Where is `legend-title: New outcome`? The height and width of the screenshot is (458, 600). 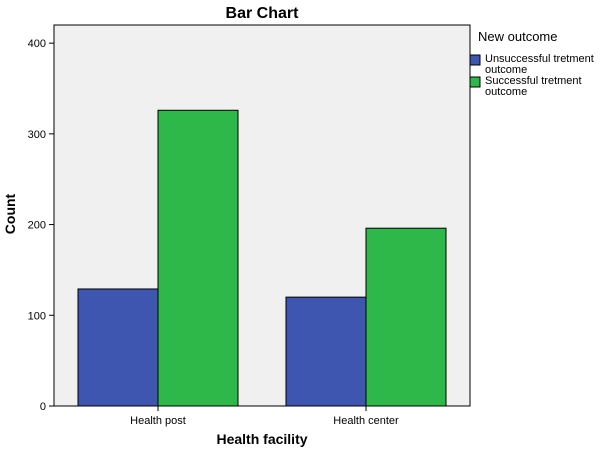 legend-title: New outcome is located at coordinates (517, 36).